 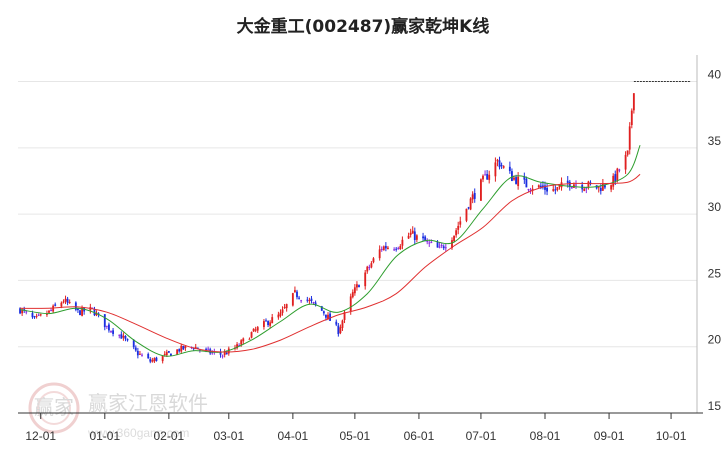 What do you see at coordinates (138, 433) in the screenshot?
I see `watermark-url: www.360gann.com` at bounding box center [138, 433].